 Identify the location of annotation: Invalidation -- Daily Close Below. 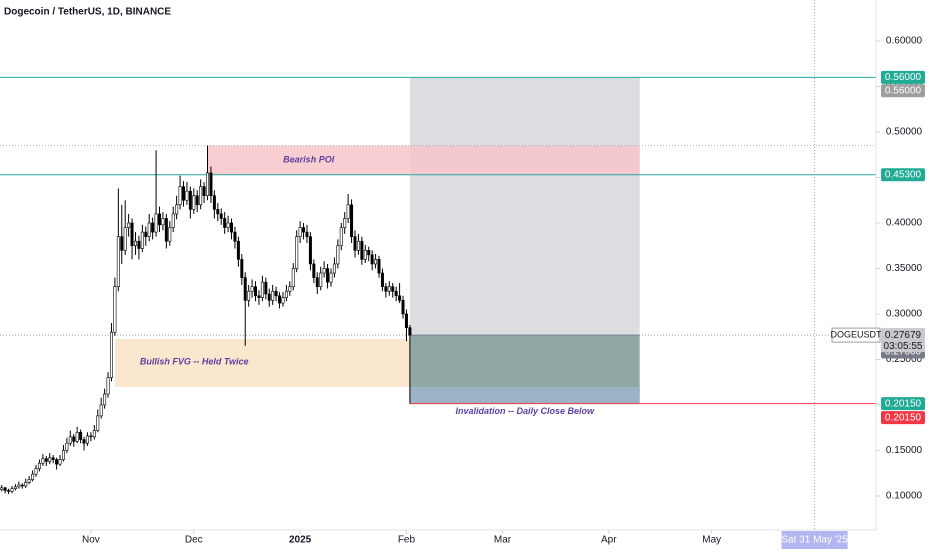
(526, 411).